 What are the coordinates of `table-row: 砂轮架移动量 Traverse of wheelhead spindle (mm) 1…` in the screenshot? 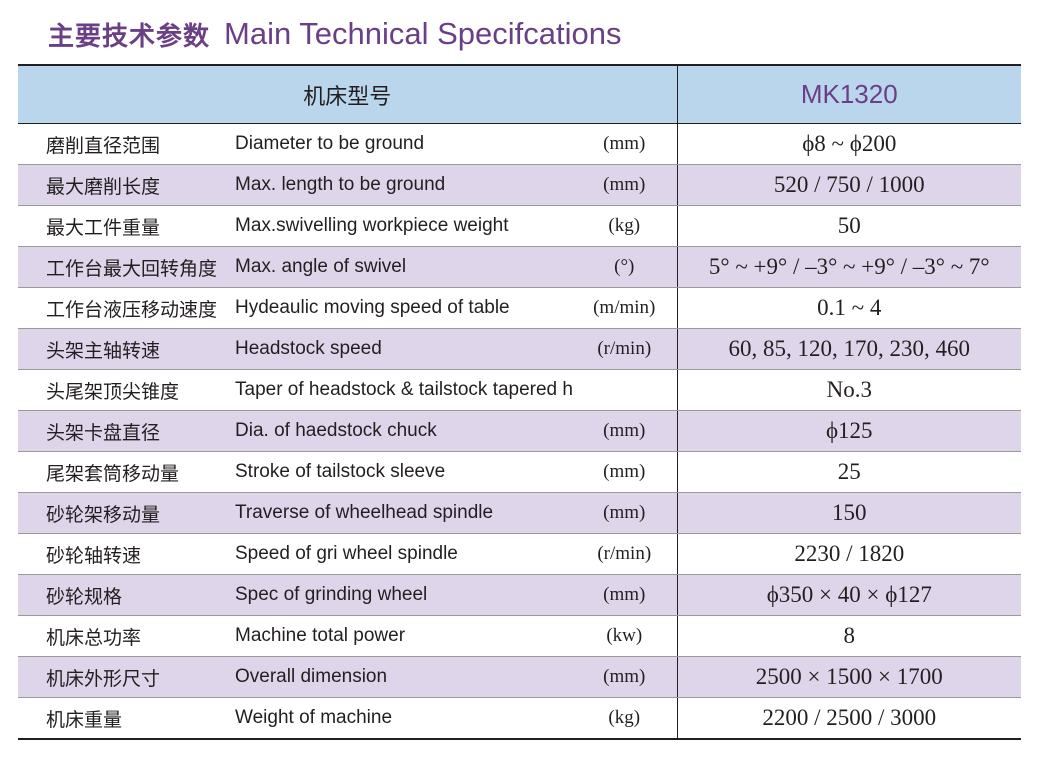 It's located at (520, 513).